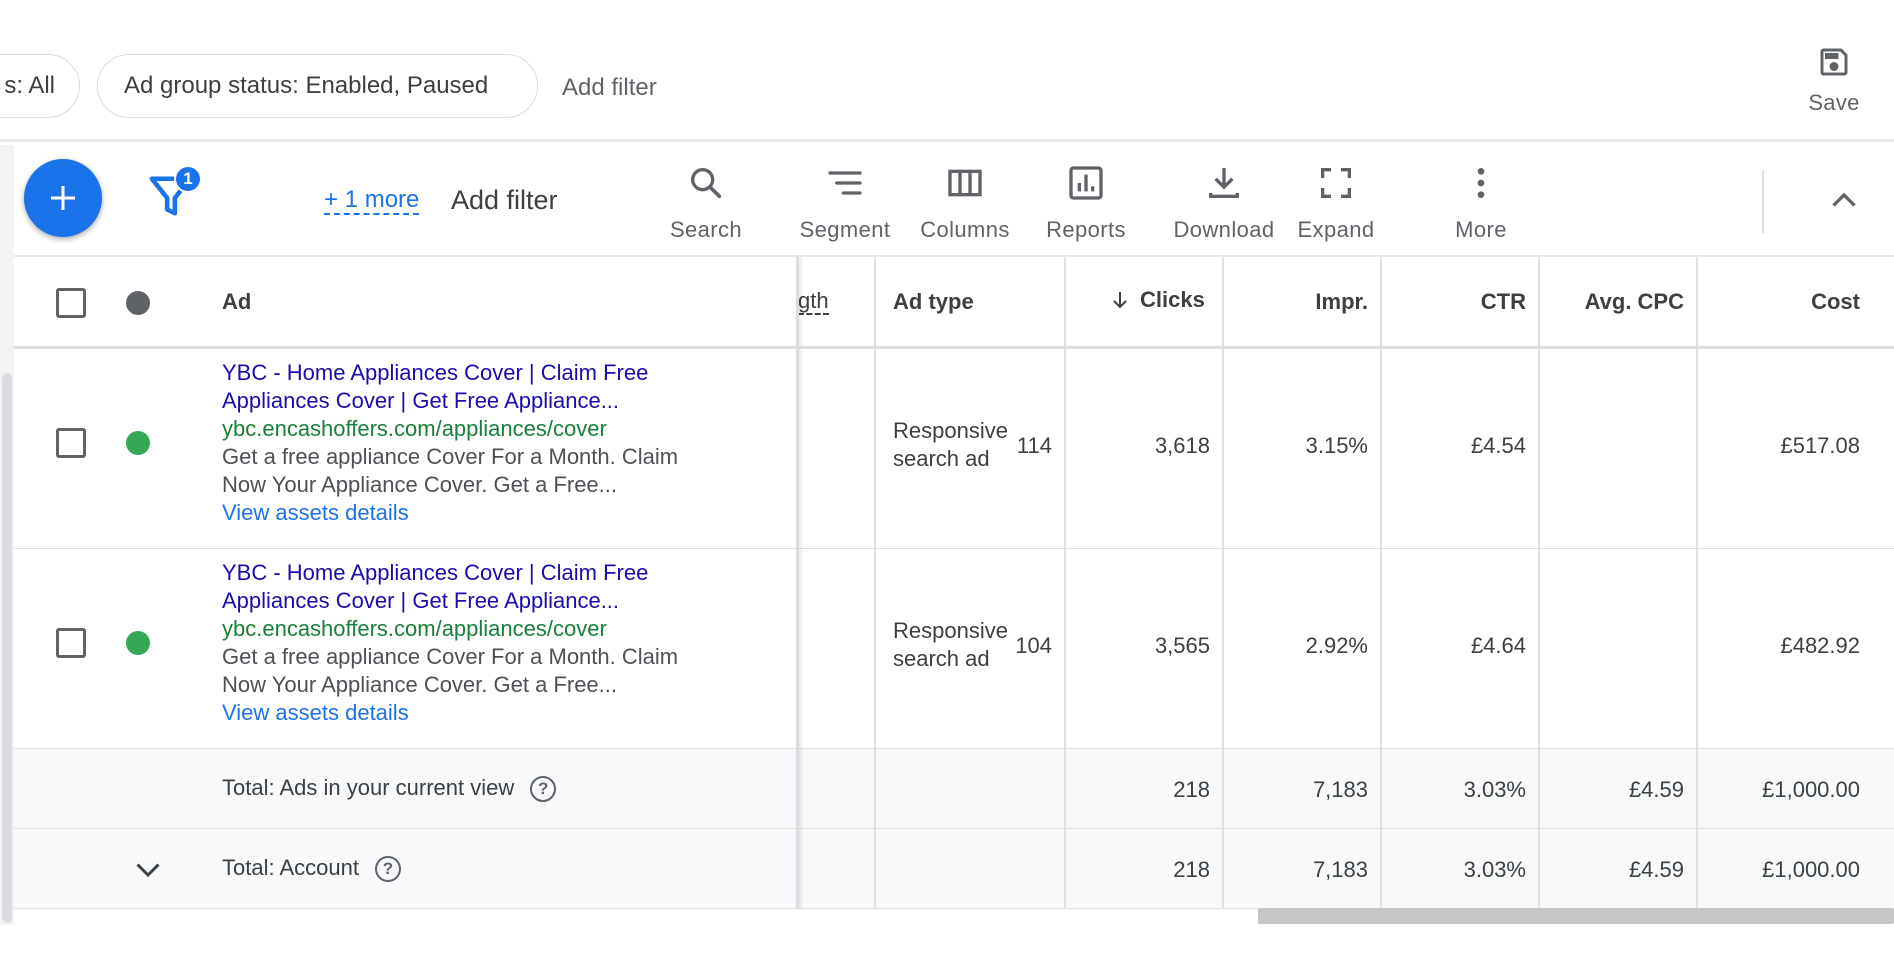 This screenshot has width=1894, height=972. I want to click on columns-tool-label: Columns, so click(965, 229).